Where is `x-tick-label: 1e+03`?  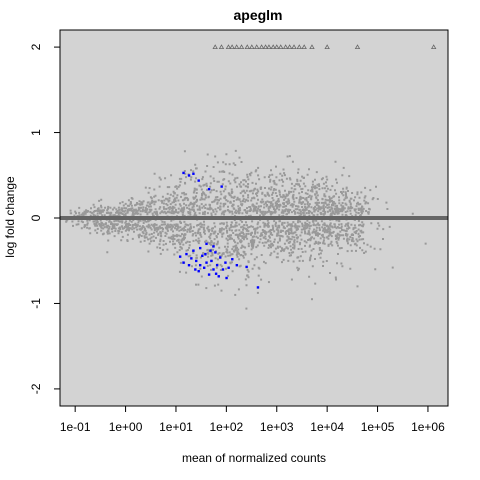
x-tick-label: 1e+03 is located at coordinates (277, 427).